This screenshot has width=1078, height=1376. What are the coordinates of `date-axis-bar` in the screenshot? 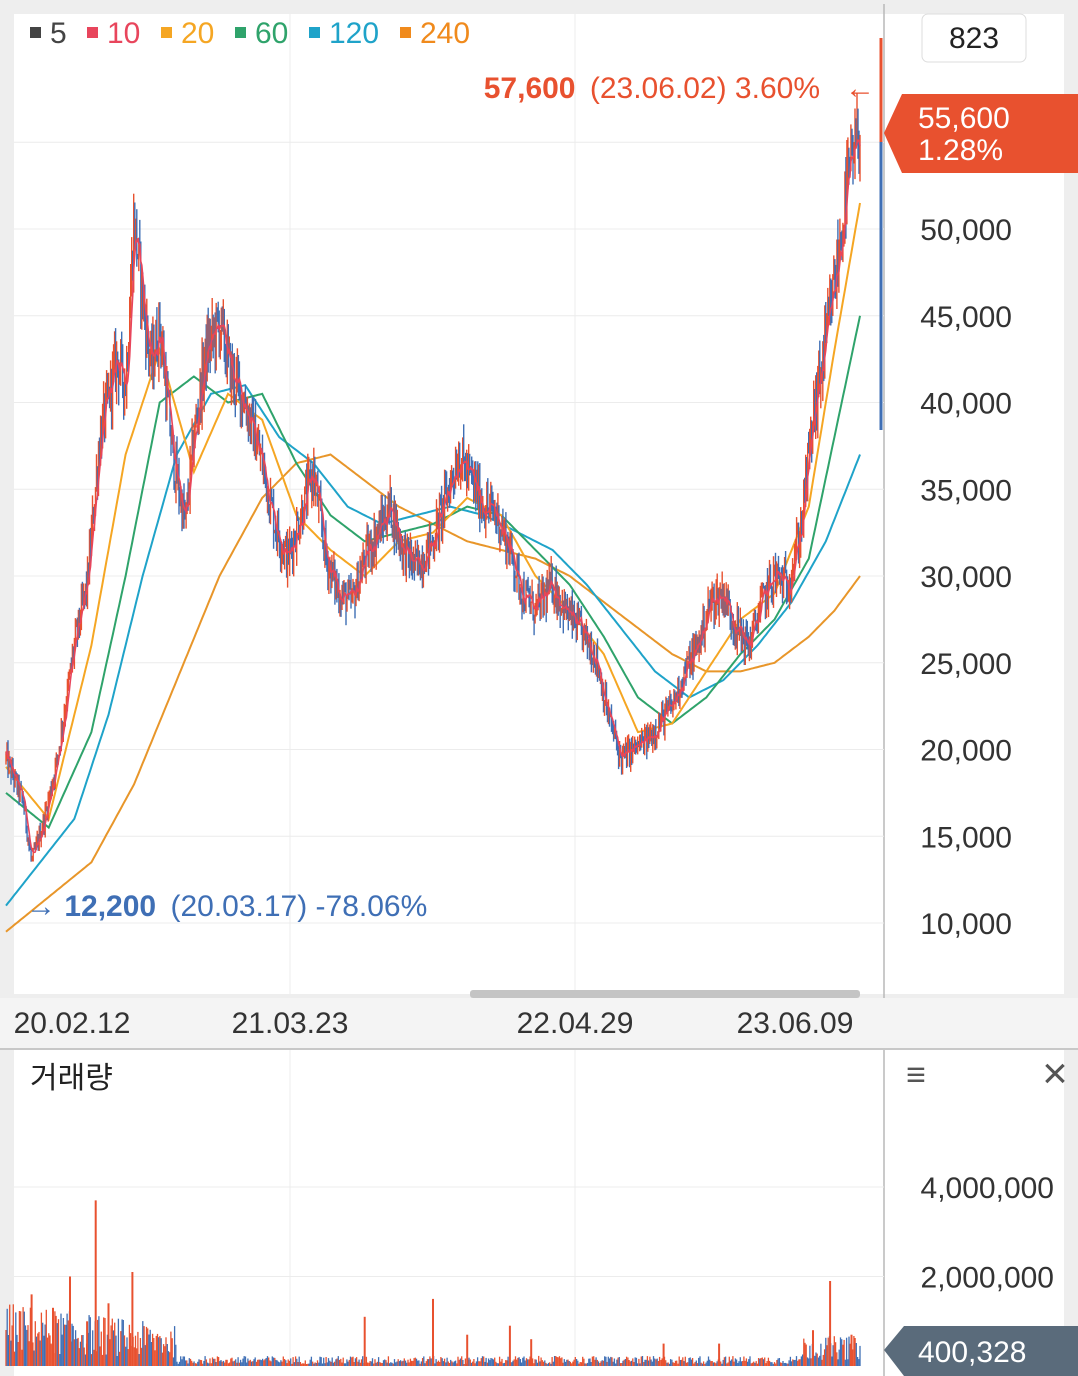 It's located at (539, 1023).